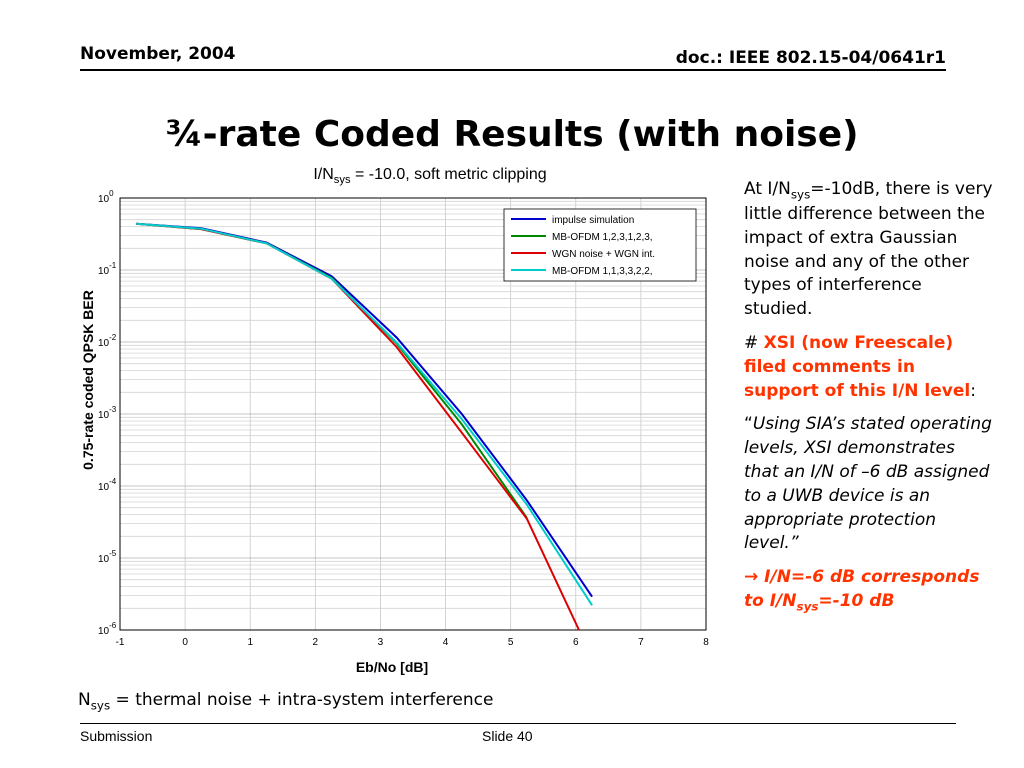 This screenshot has width=1024, height=768. Describe the element at coordinates (800, 194) in the screenshot. I see `side-note-1-sub: sys` at that location.